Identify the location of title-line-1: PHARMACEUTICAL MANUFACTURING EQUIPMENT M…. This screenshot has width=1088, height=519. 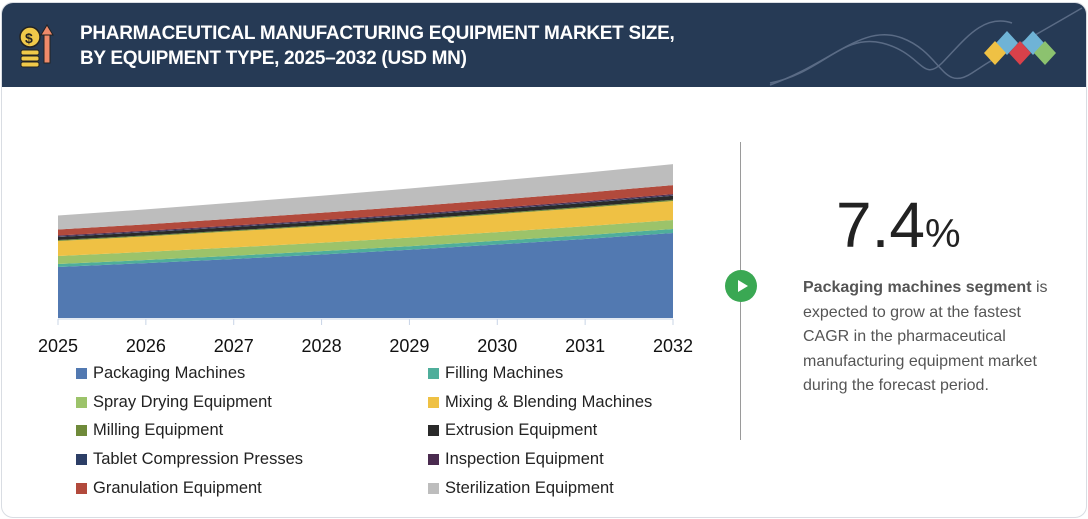
(377, 33).